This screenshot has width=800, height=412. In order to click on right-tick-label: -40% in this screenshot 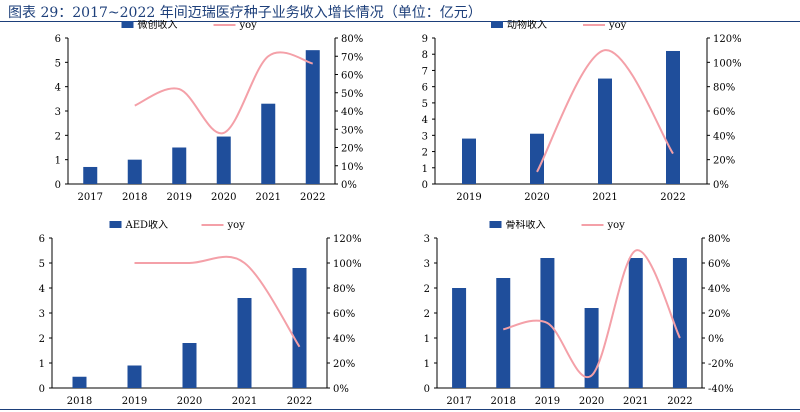, I will do `click(721, 389)`.